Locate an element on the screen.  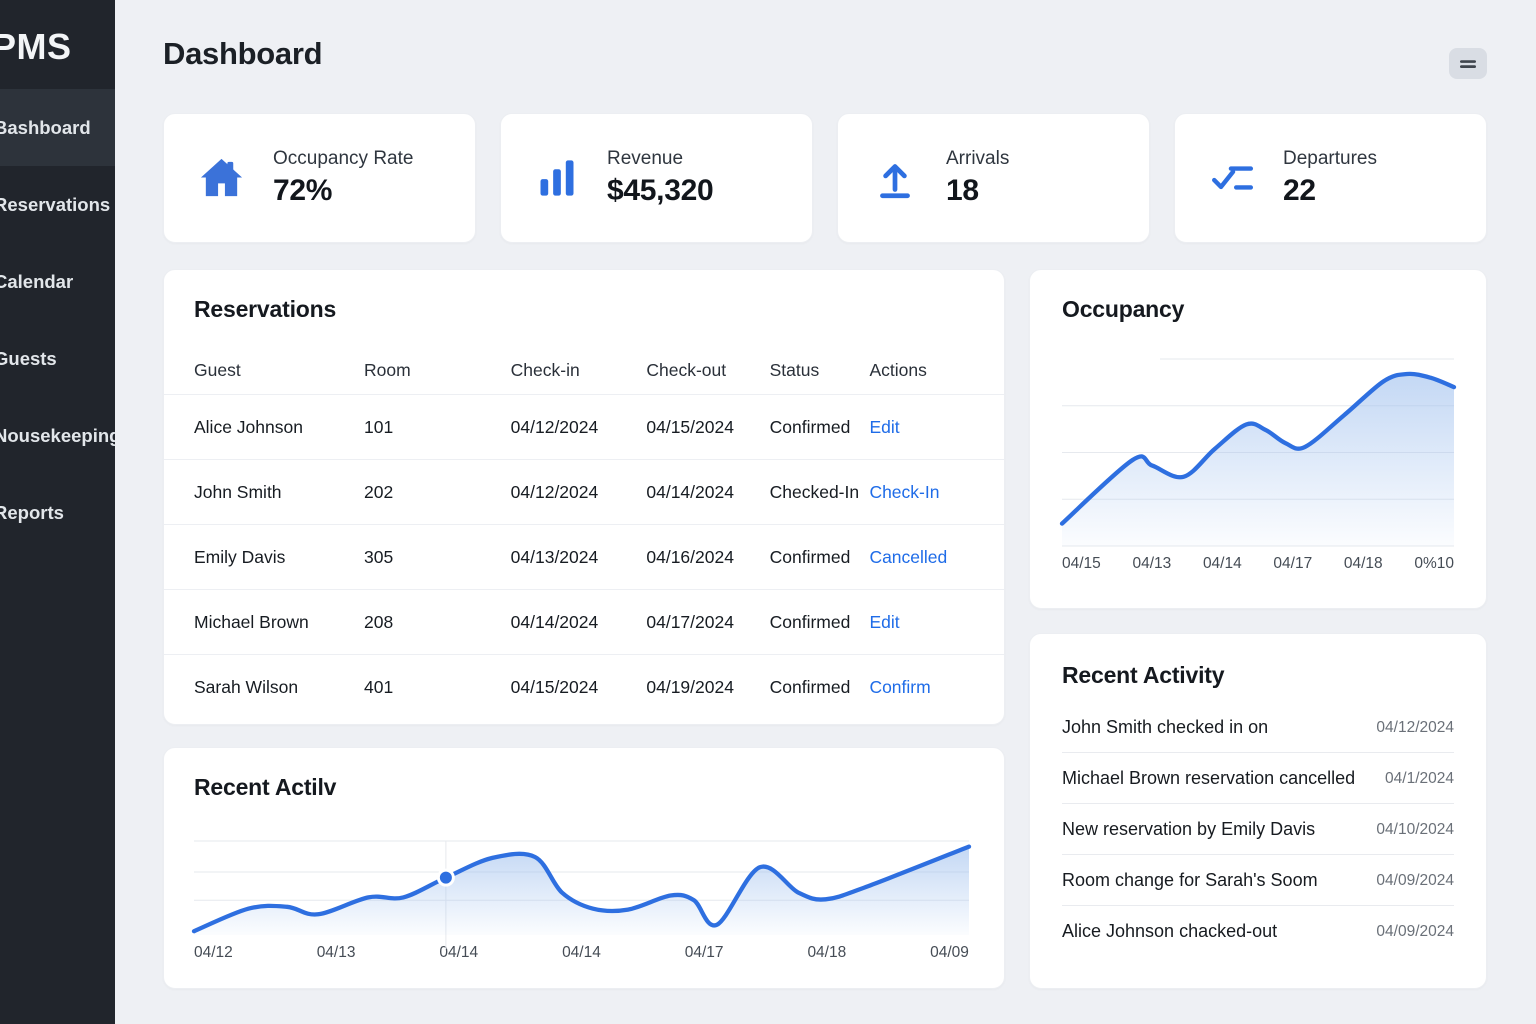
app-logo: PMS is located at coordinates (36, 46).